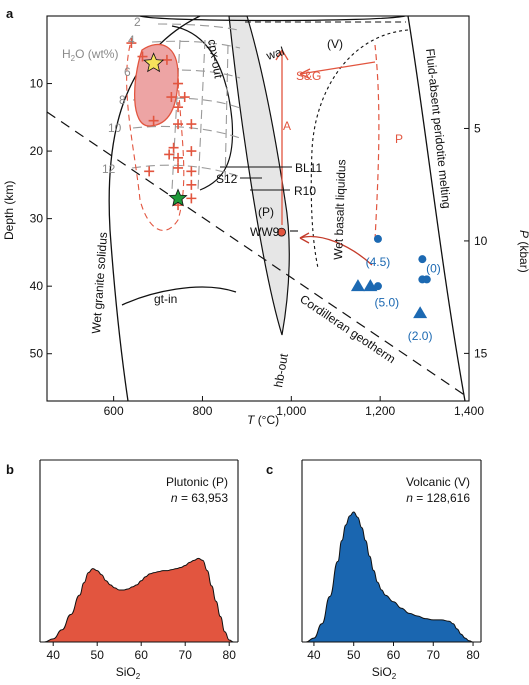  I want to click on panel-c-label: c, so click(269, 469).